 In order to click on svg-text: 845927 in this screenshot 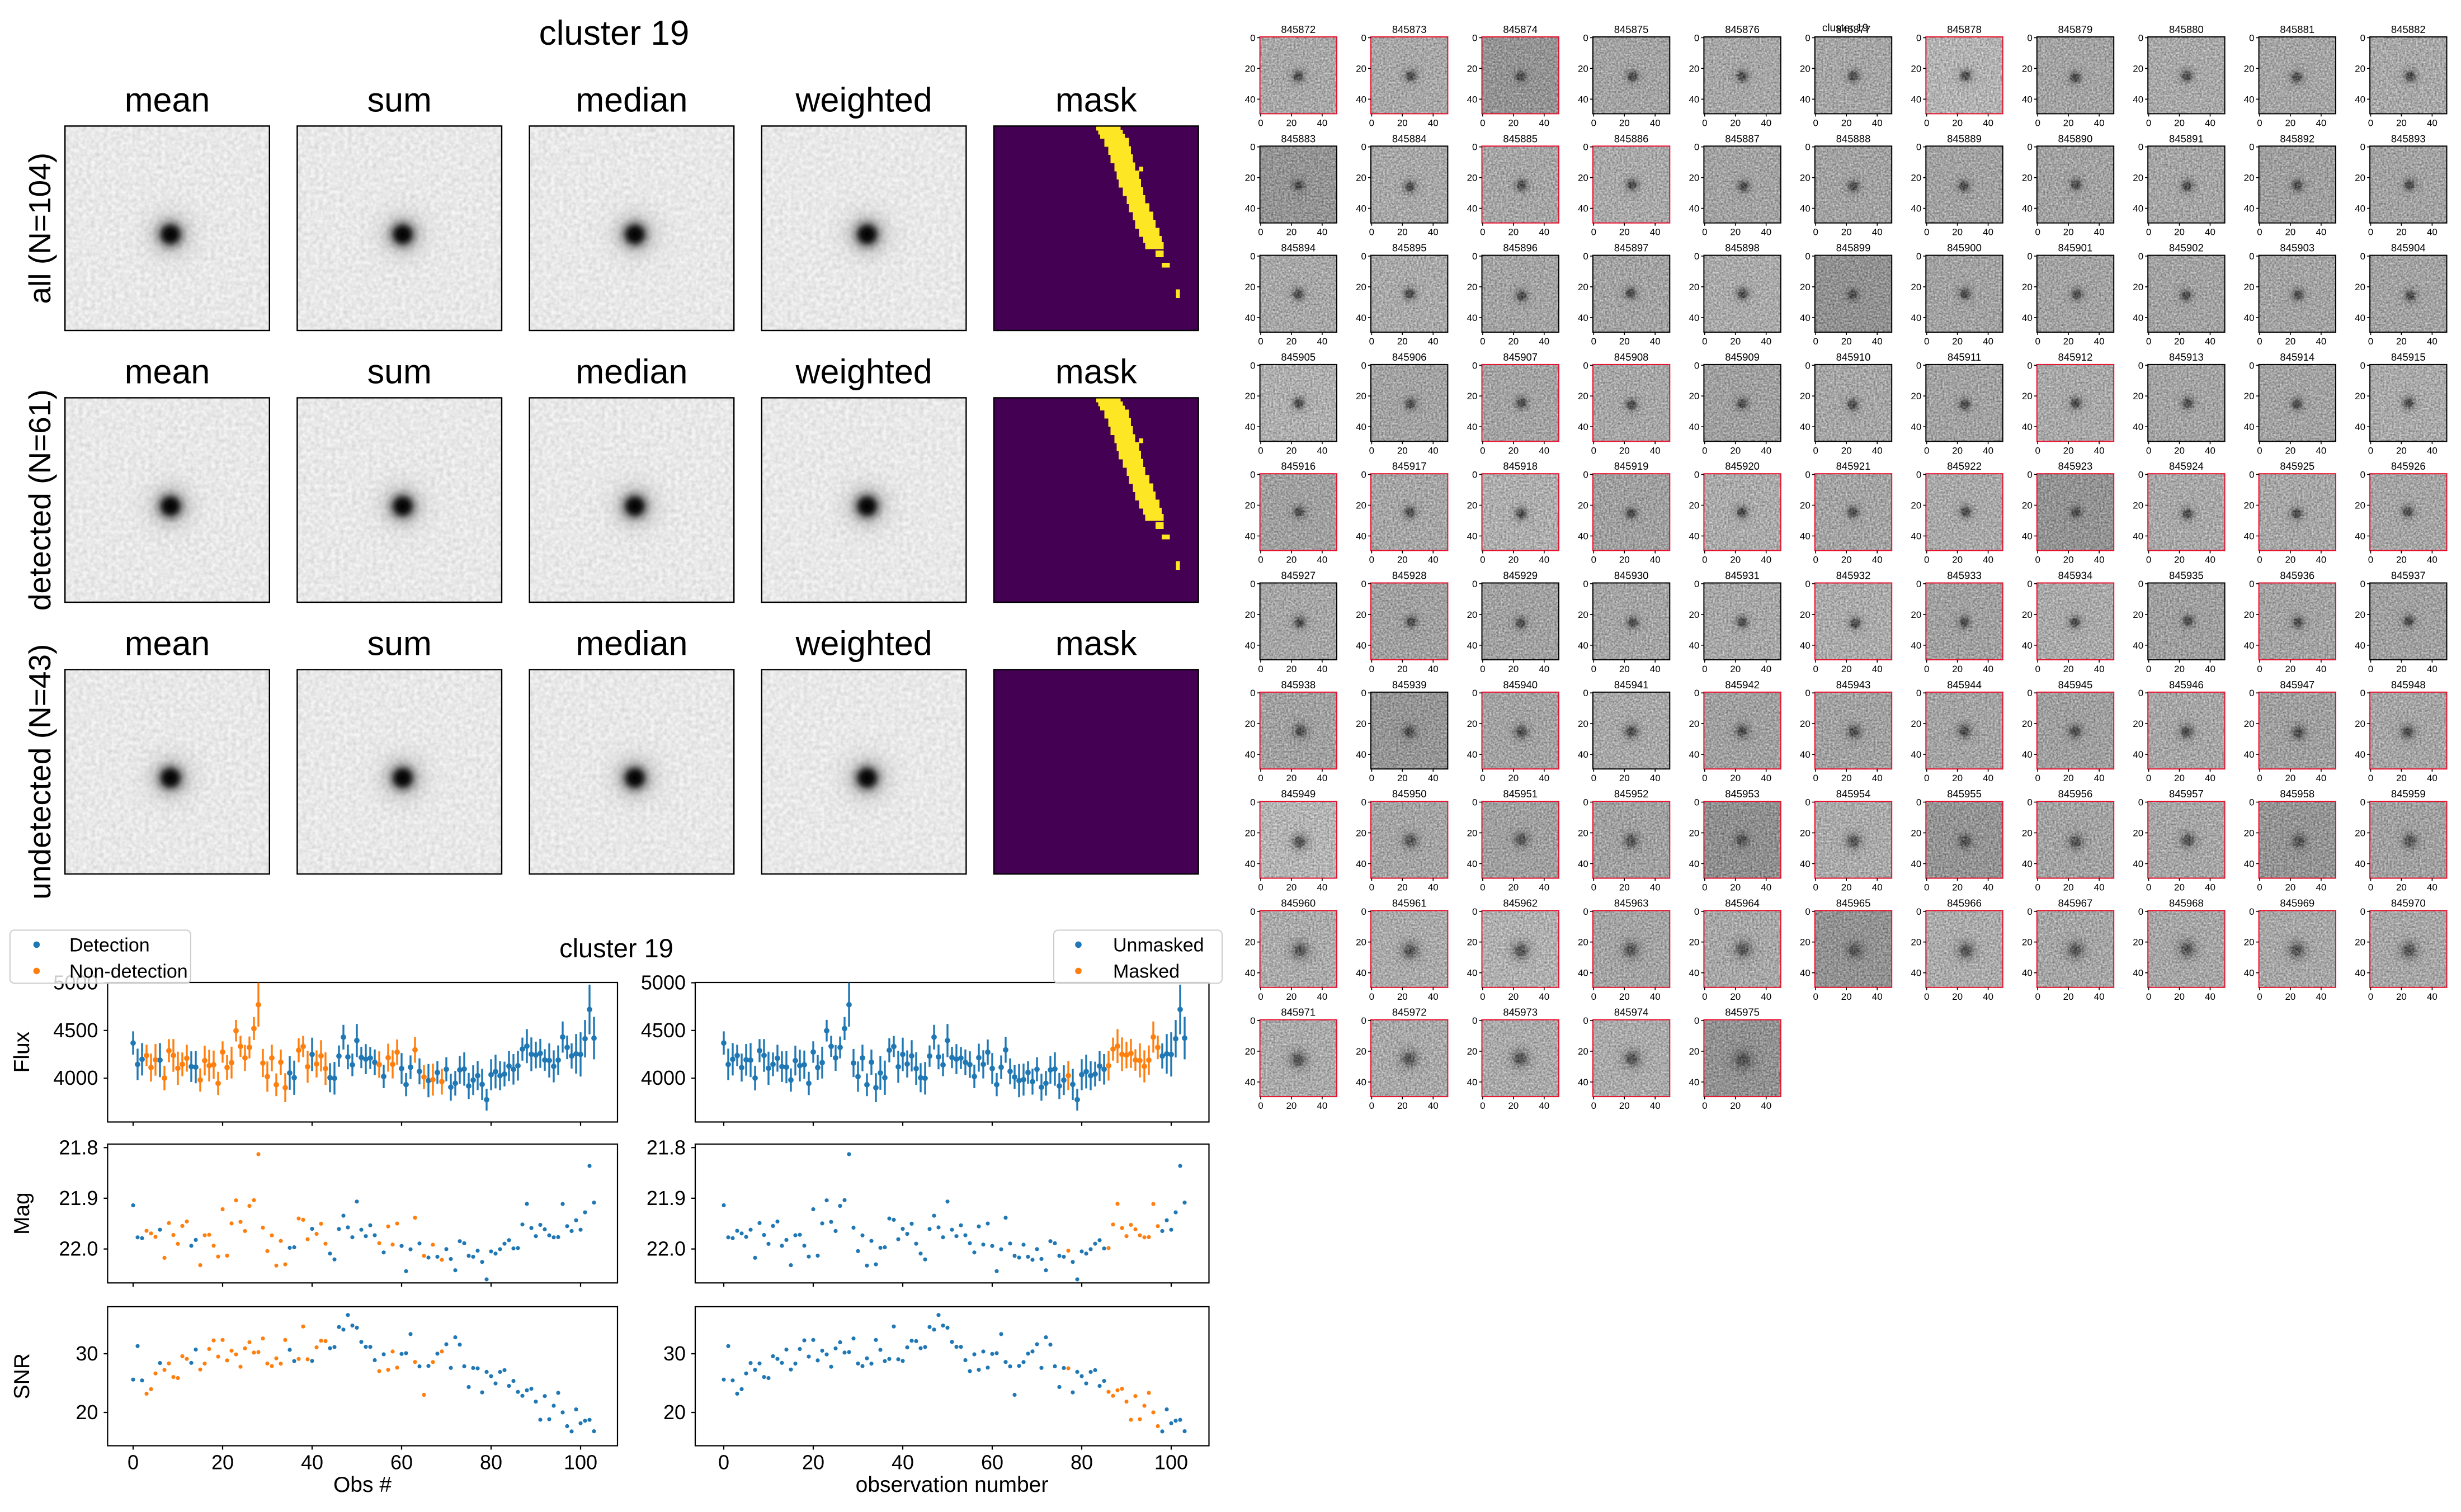, I will do `click(1298, 576)`.